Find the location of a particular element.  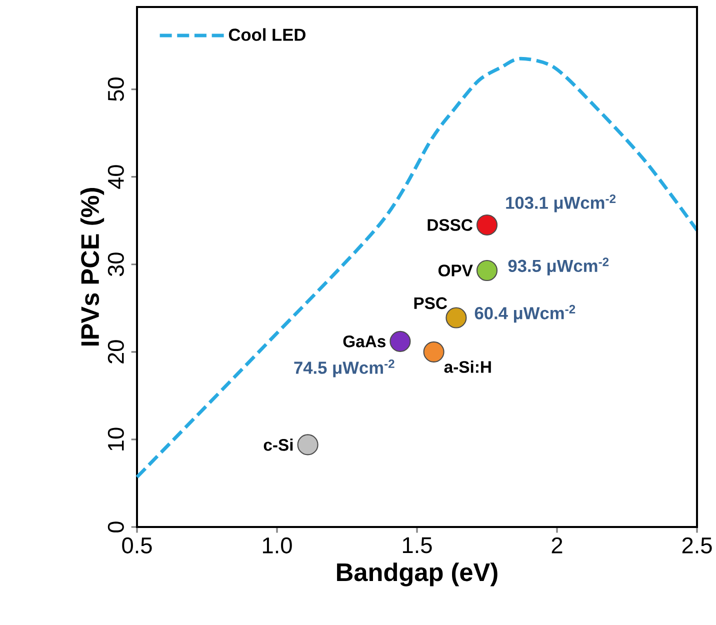

annotation: 74.5 μWcm$^{-2}$ is located at coordinates (344, 368).